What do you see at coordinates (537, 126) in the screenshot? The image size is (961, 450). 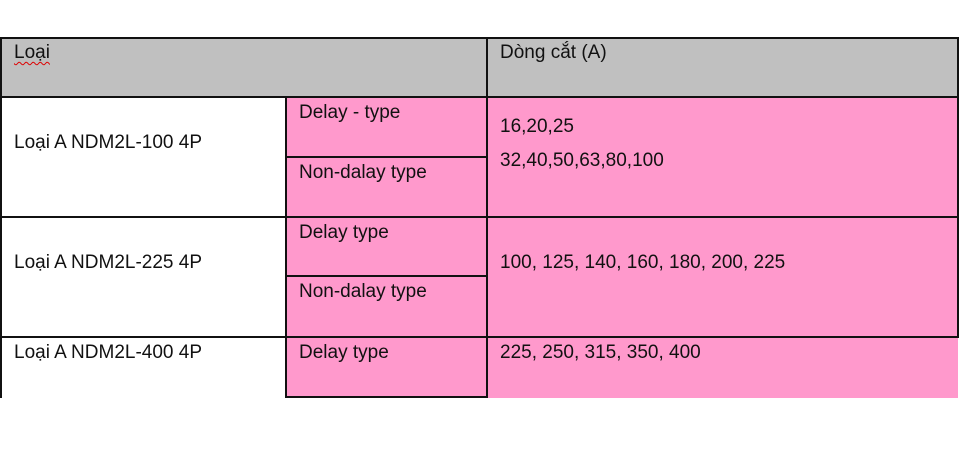 I see `current-cell: 16,20,25` at bounding box center [537, 126].